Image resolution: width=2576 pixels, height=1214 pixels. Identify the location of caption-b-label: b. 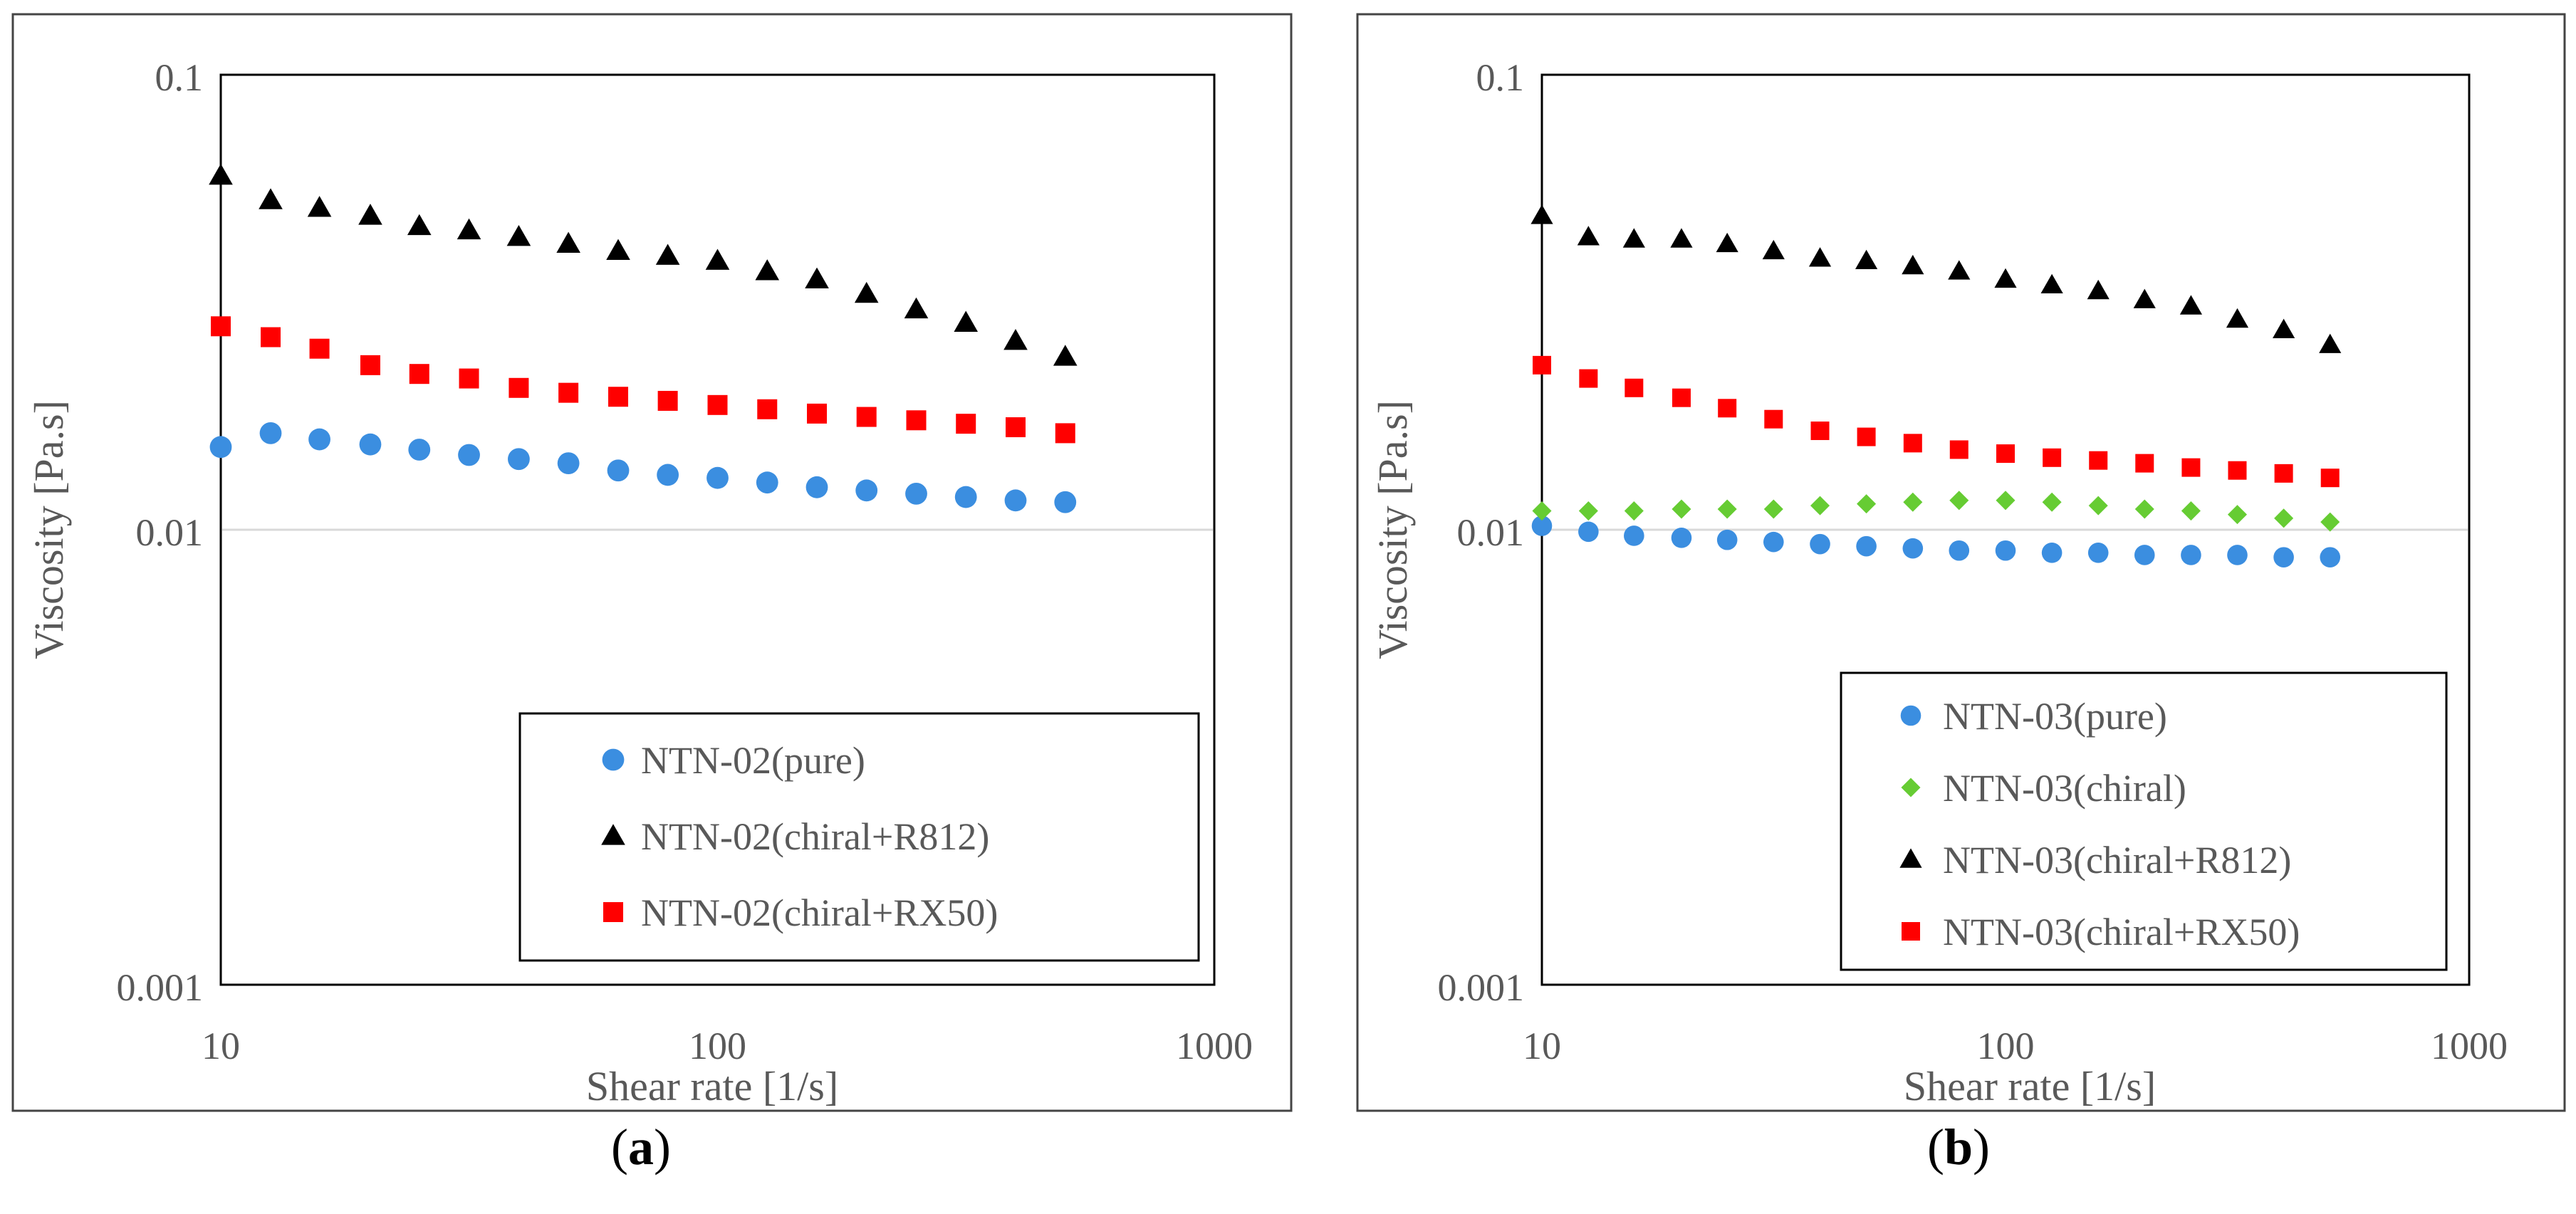
(1958, 1147).